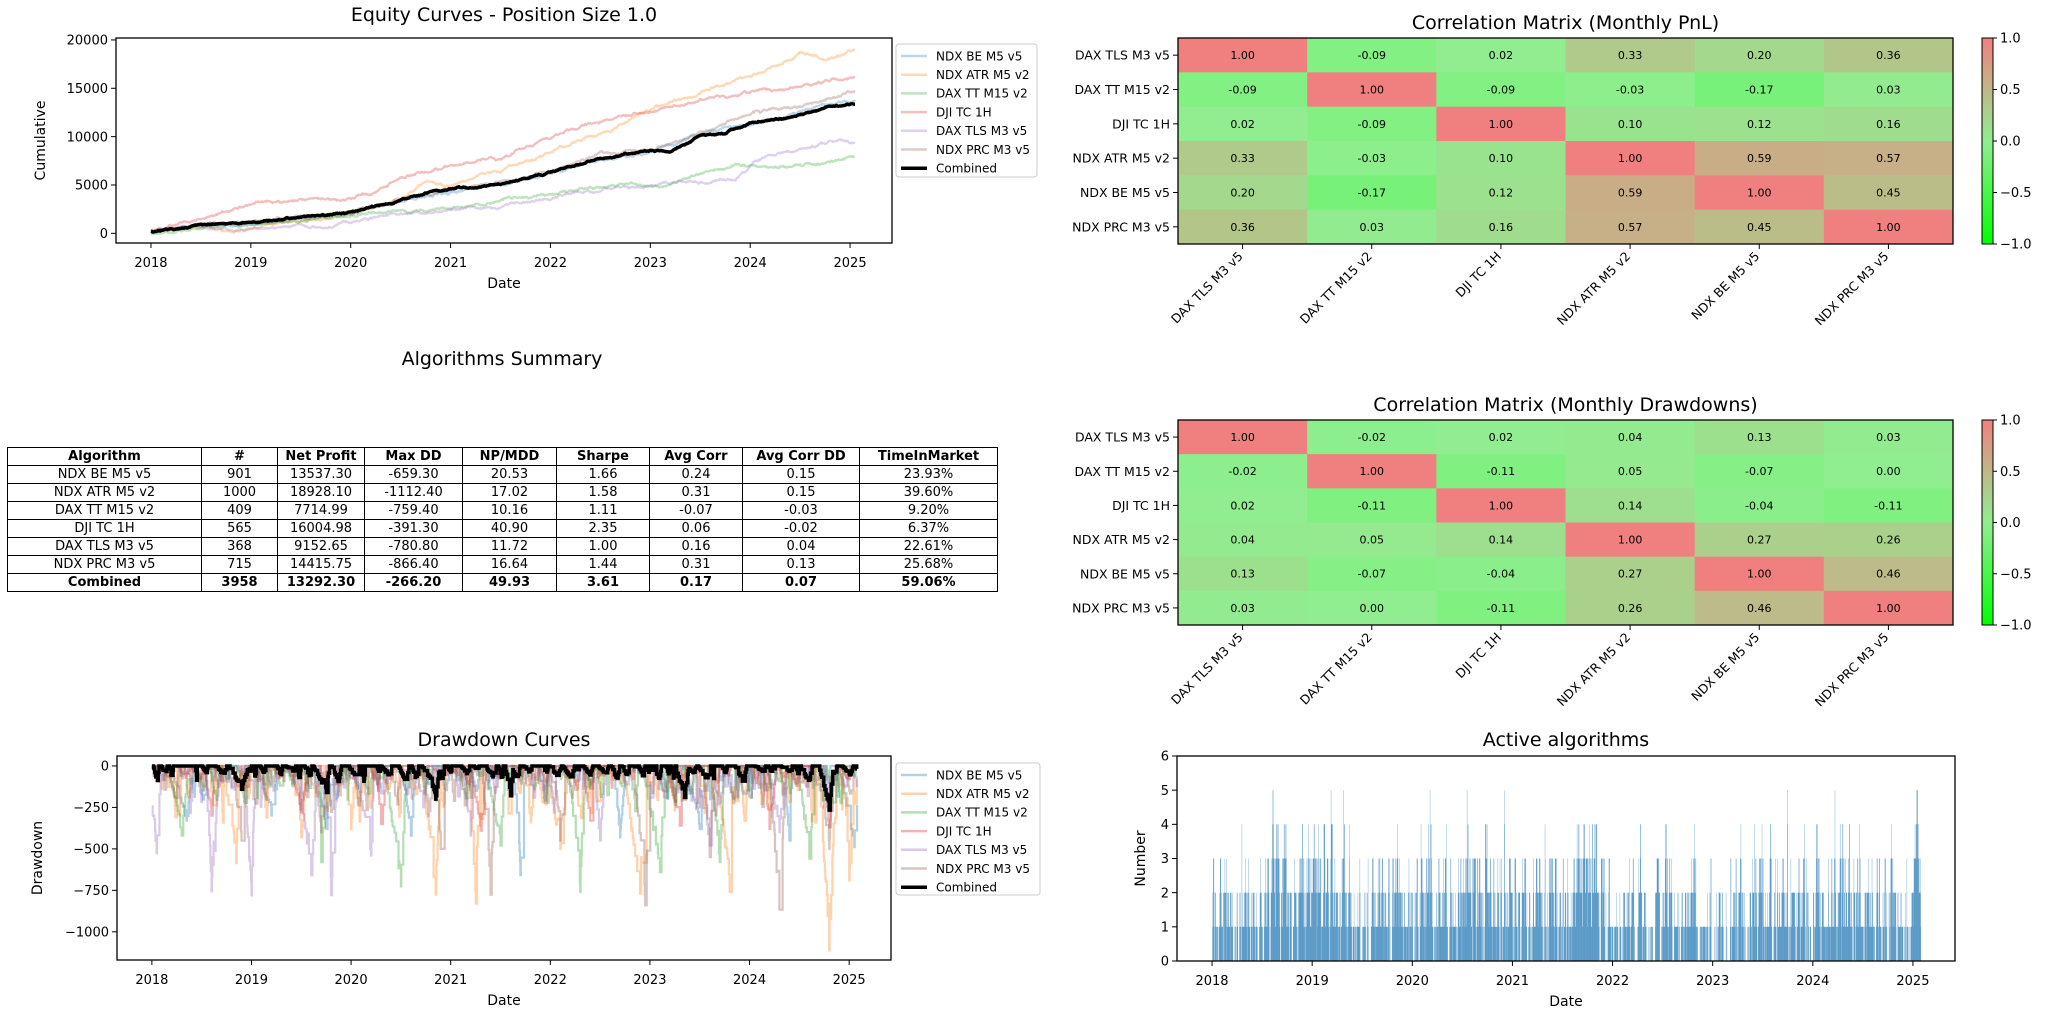 The image size is (2048, 1016). Describe the element at coordinates (928, 564) in the screenshot. I see `table-cell-timeinmarket: 25.68%` at that location.